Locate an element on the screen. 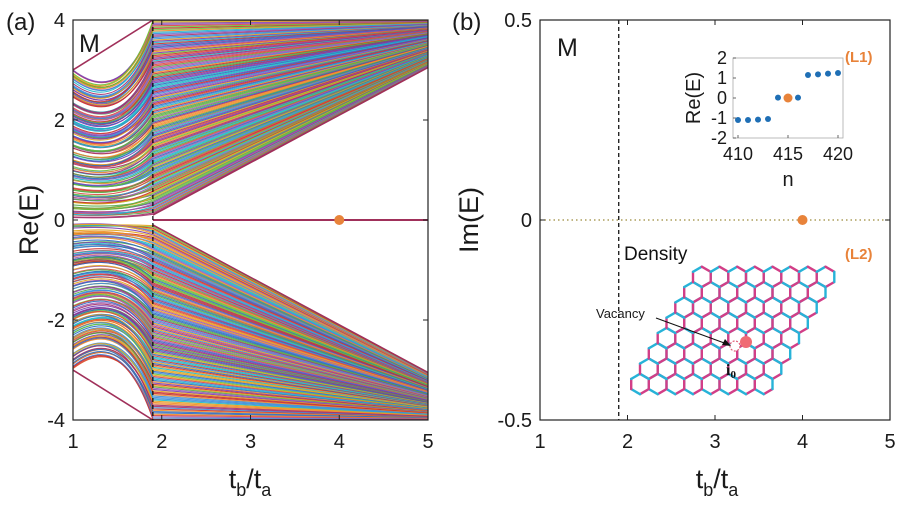  lattice-label-l2: (L2) is located at coordinates (859, 254).